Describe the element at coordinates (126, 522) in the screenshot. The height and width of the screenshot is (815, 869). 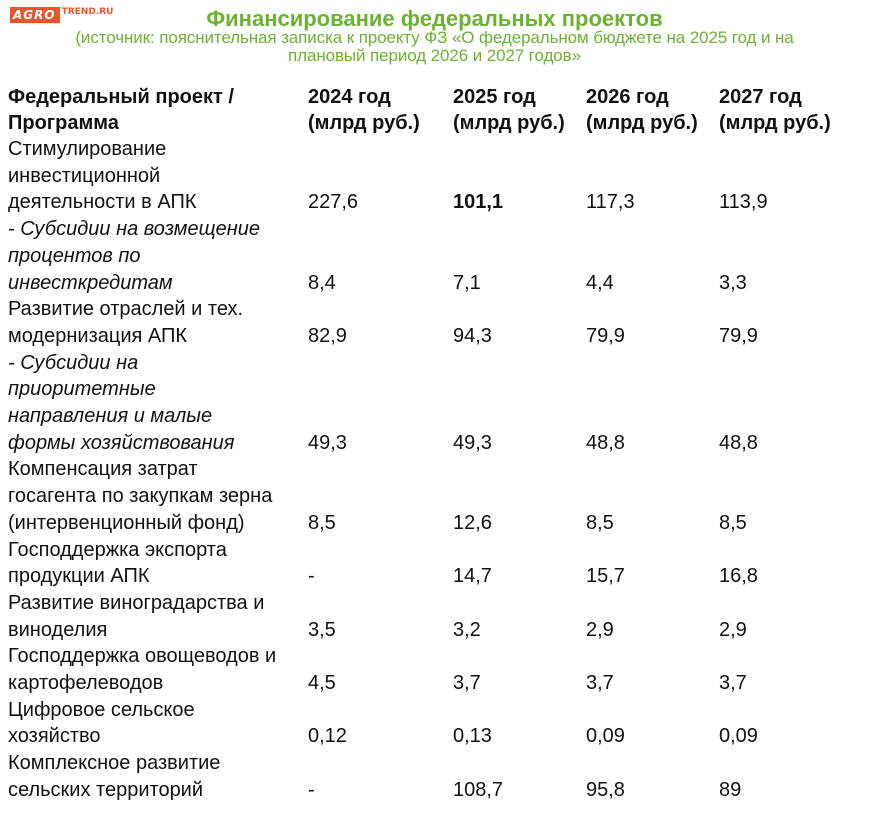
I see `project-name-line: (интервенционный фонд)` at that location.